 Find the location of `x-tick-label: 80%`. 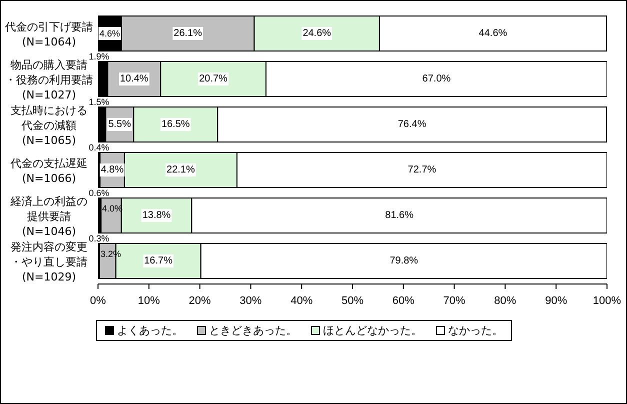

x-tick-label: 80% is located at coordinates (505, 300).